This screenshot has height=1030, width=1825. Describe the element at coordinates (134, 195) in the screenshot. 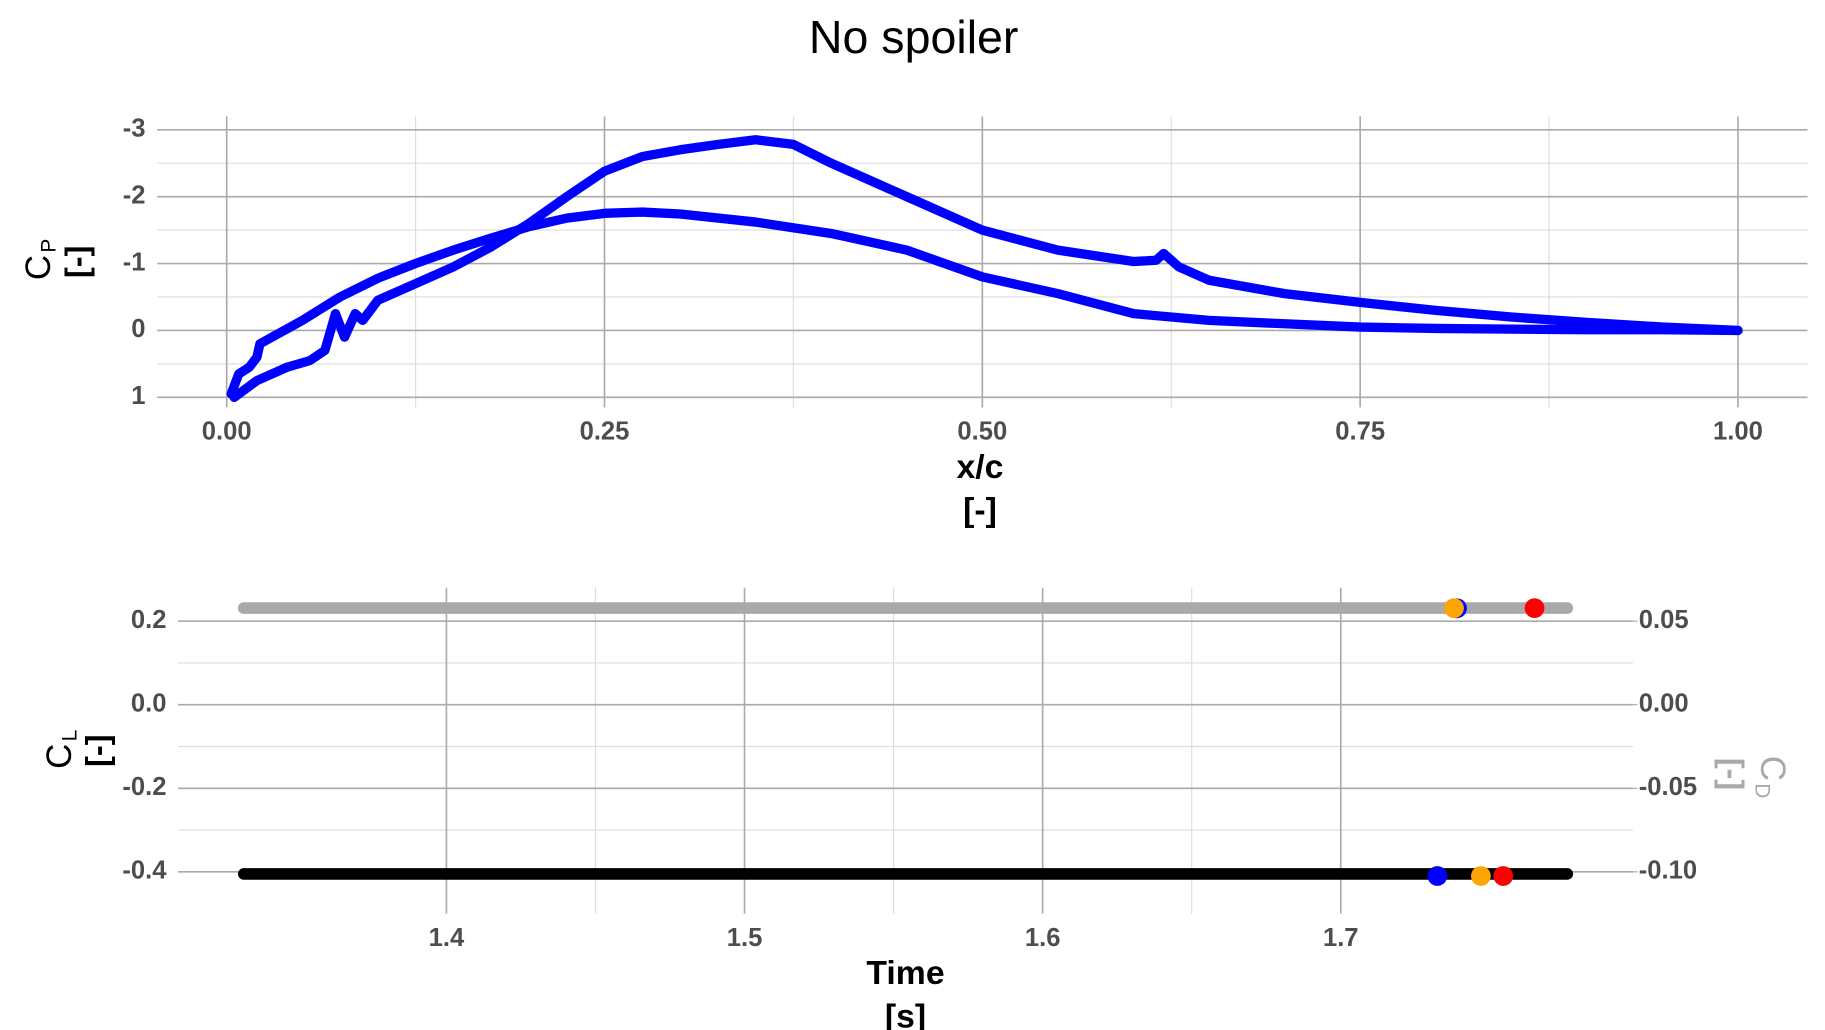

I see `y-tick-label: -2` at that location.